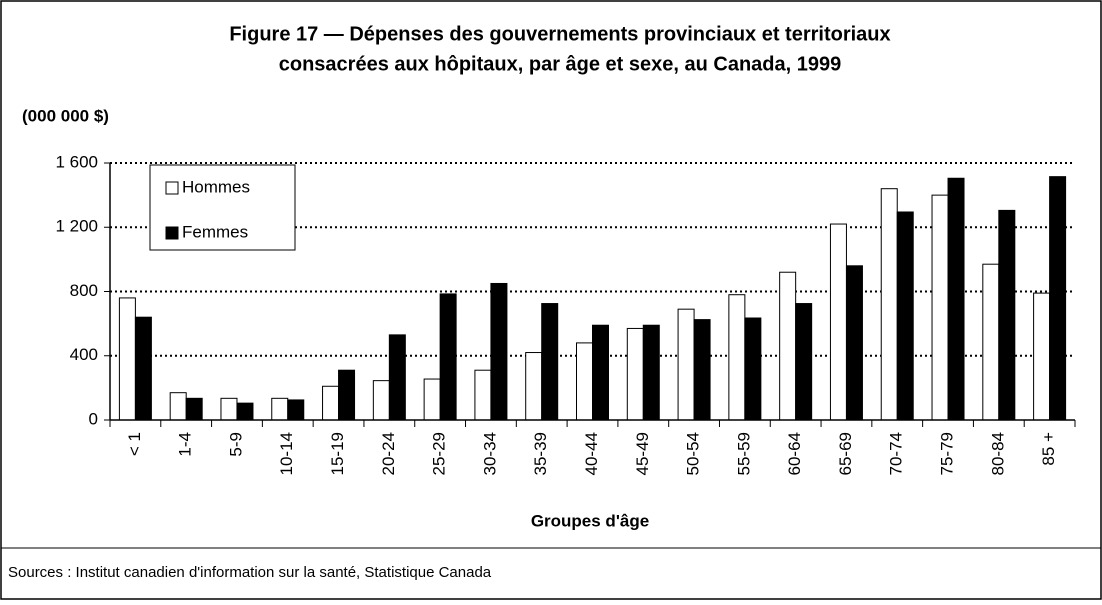 Image resolution: width=1102 pixels, height=605 pixels. What do you see at coordinates (134, 444) in the screenshot?
I see `x-tick-label: < 1` at bounding box center [134, 444].